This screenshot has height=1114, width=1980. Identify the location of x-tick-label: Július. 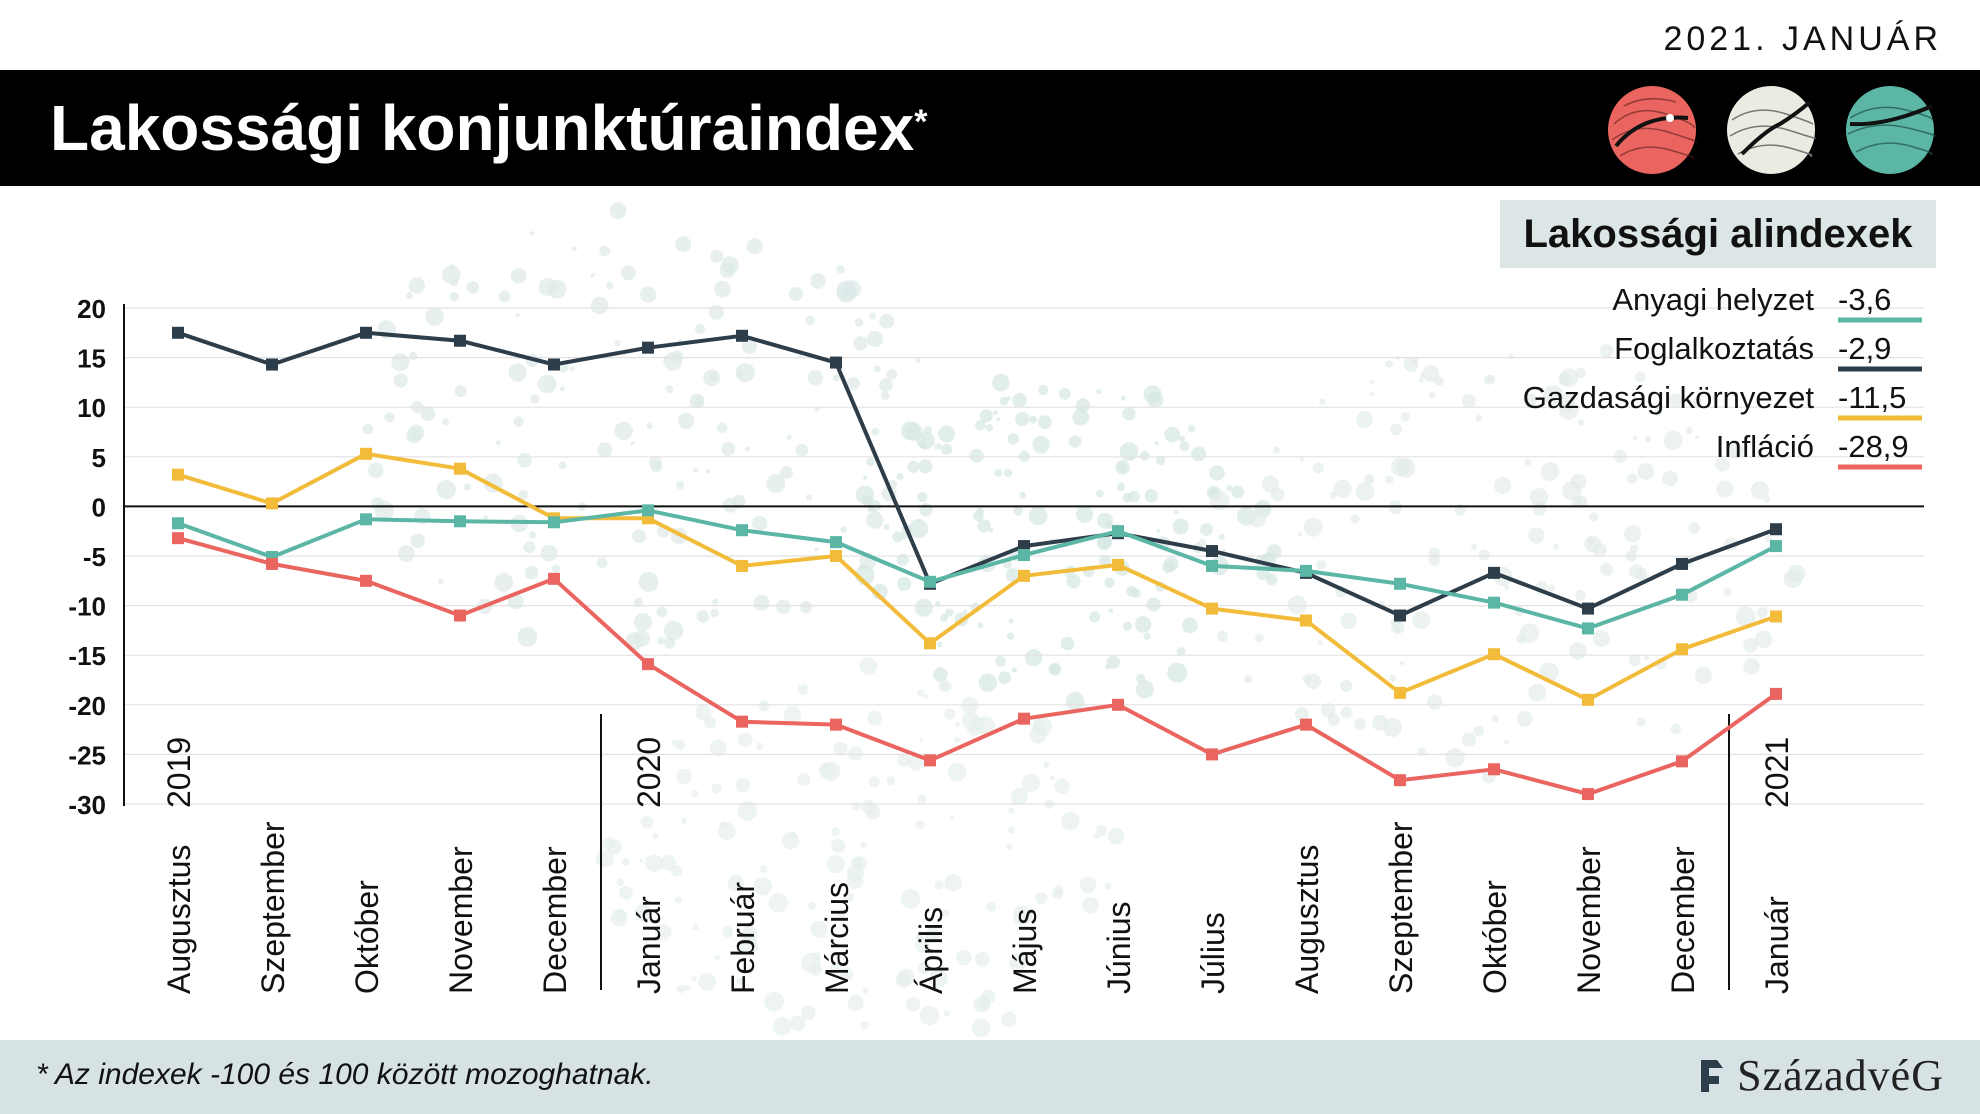
(1213, 953).